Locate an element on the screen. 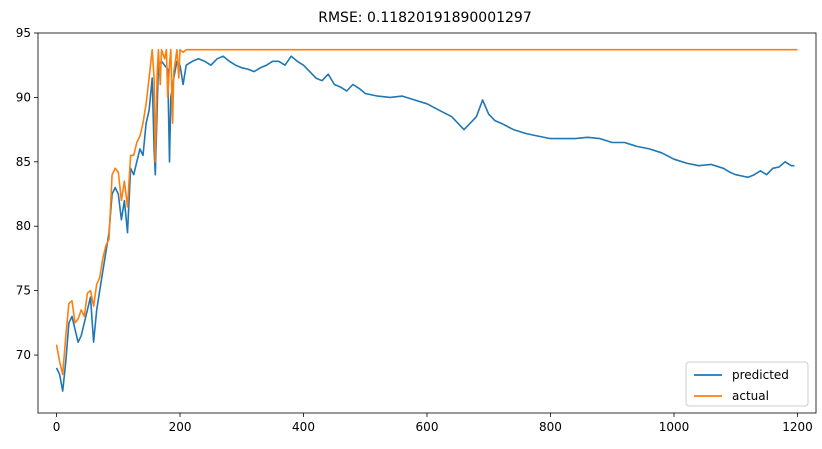 The width and height of the screenshot is (822, 449). y-tick-label: 75 is located at coordinates (23, 291).